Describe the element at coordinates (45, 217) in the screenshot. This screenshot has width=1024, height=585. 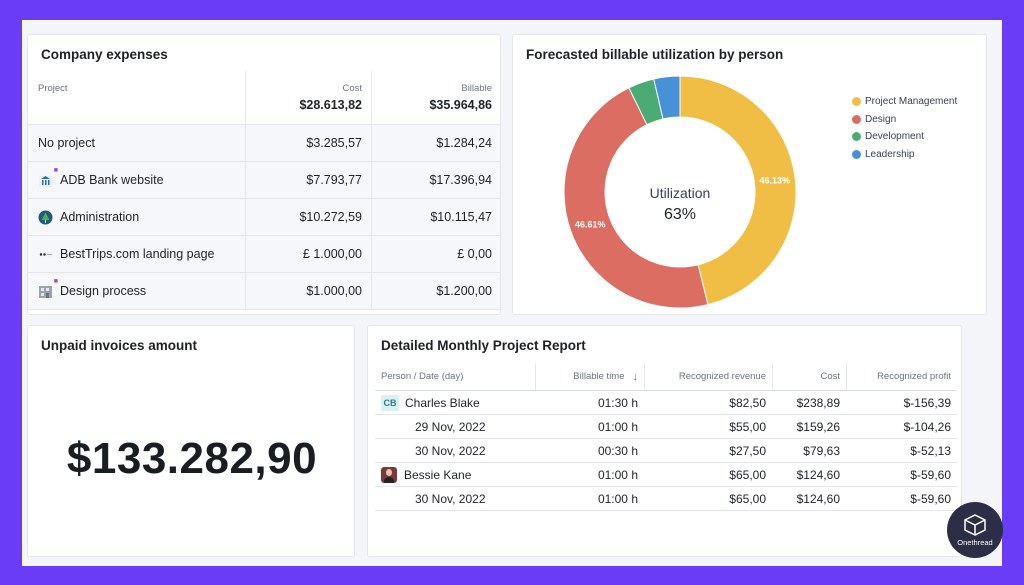
I see `tree-logo-icon` at that location.